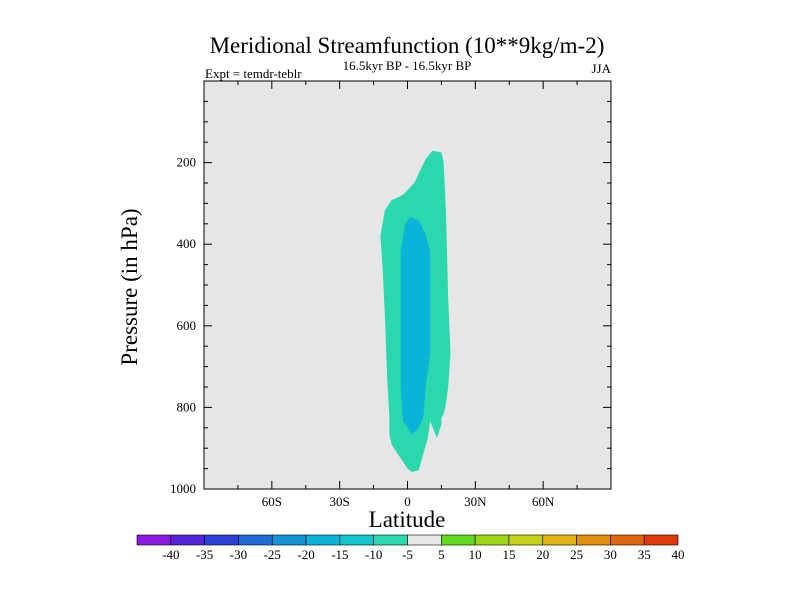  Describe the element at coordinates (253, 73) in the screenshot. I see `experiment-label: Expt = temdr-teblr` at that location.